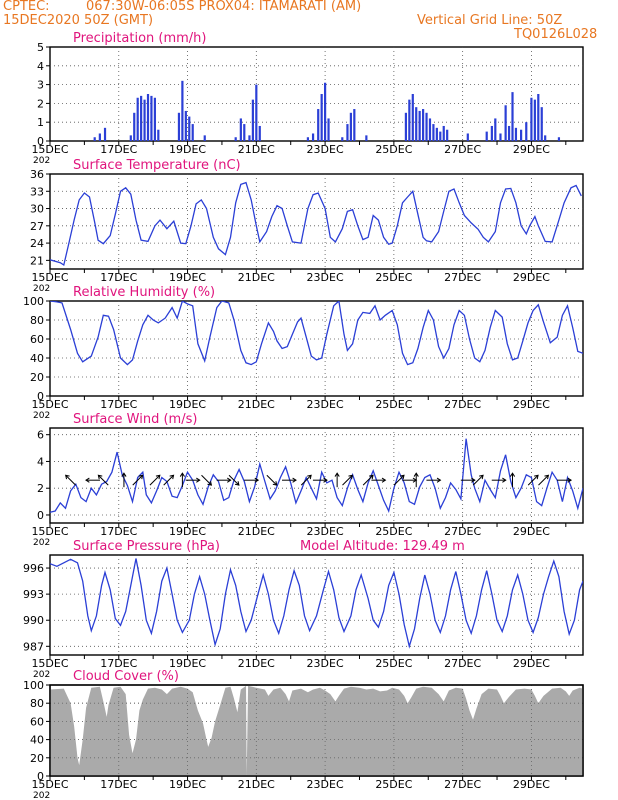 The image size is (618, 800). I want to click on y-tick-label: 30, so click(37, 209).